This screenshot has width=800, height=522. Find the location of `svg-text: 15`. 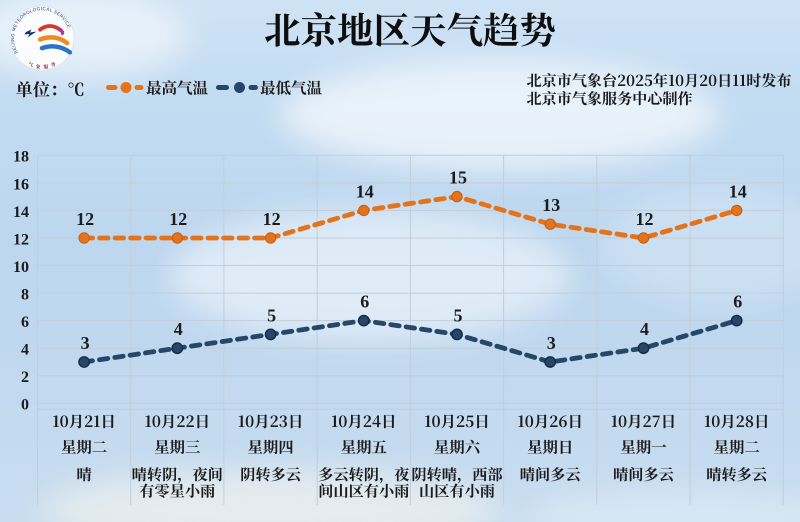

svg-text: 15 is located at coordinates (458, 178).